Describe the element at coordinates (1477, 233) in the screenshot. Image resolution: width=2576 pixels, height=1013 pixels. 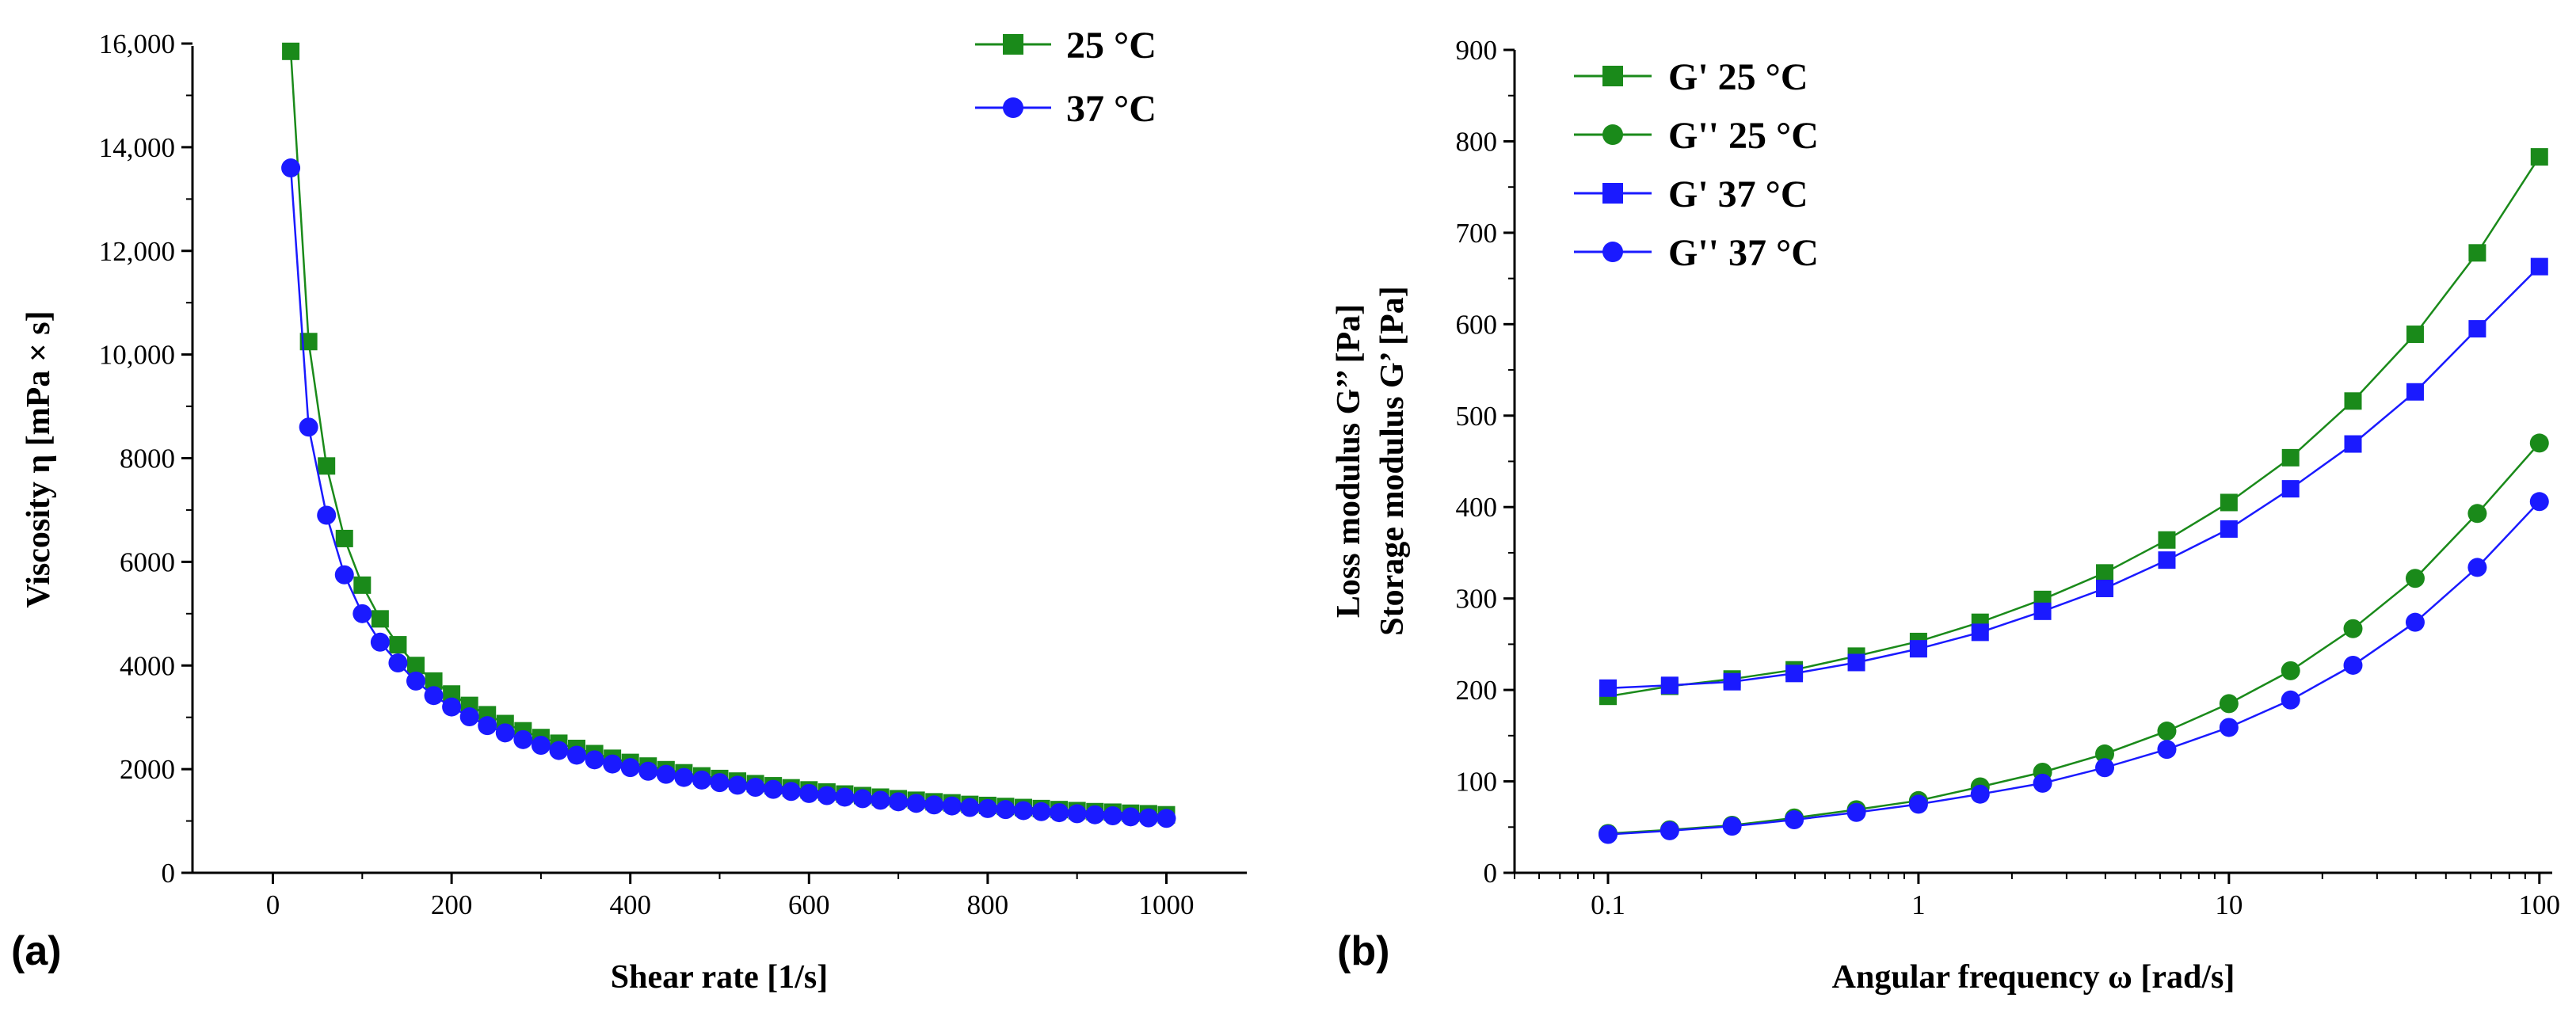
I see `y-tick-label: 700` at that location.